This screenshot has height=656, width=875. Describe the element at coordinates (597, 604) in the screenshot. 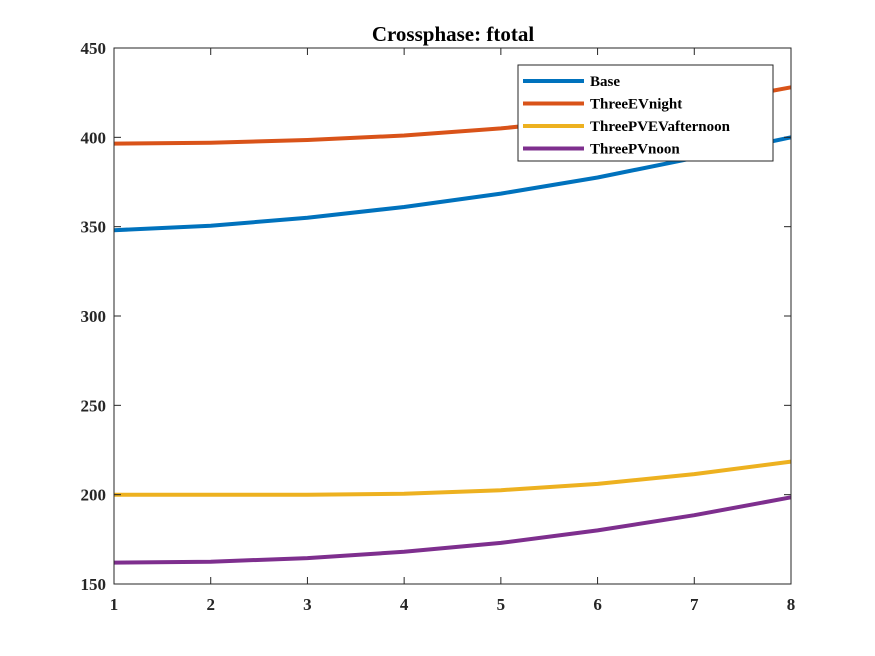

I see `x-tick-label: 6` at that location.